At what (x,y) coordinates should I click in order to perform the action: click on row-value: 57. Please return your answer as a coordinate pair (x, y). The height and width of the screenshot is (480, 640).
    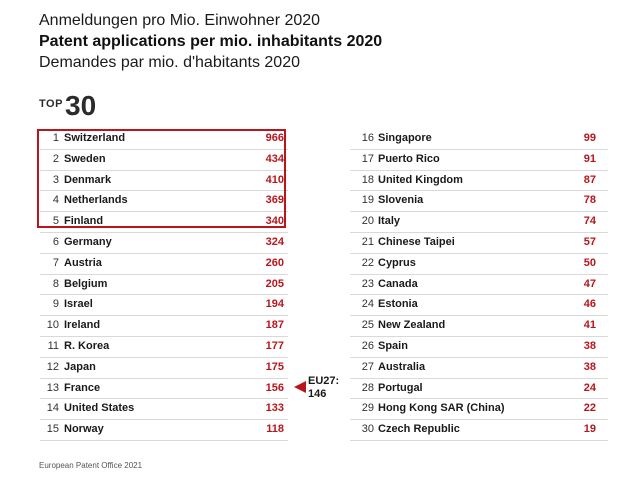
    Looking at the image, I should click on (589, 241).